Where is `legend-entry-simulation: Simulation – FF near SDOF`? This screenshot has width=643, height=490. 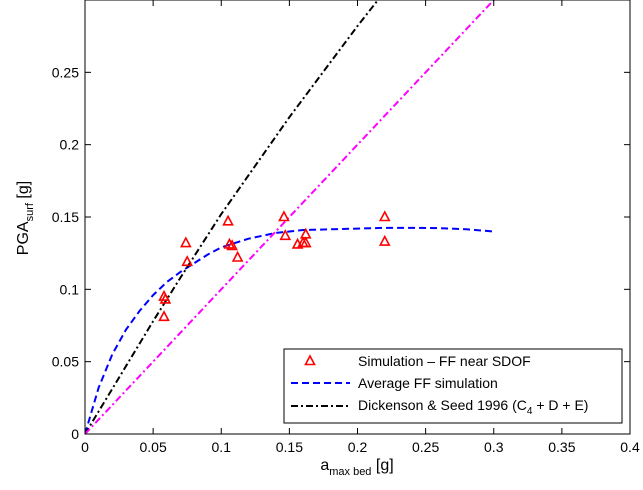
legend-entry-simulation: Simulation – FF near SDOF is located at coordinates (417, 361).